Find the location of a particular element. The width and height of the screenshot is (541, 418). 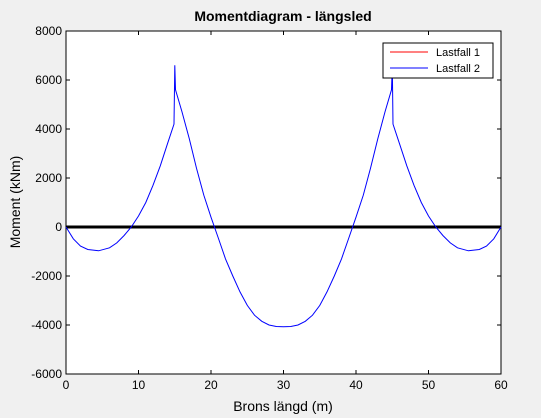

y-tick-label: 6000 is located at coordinates (48, 80).